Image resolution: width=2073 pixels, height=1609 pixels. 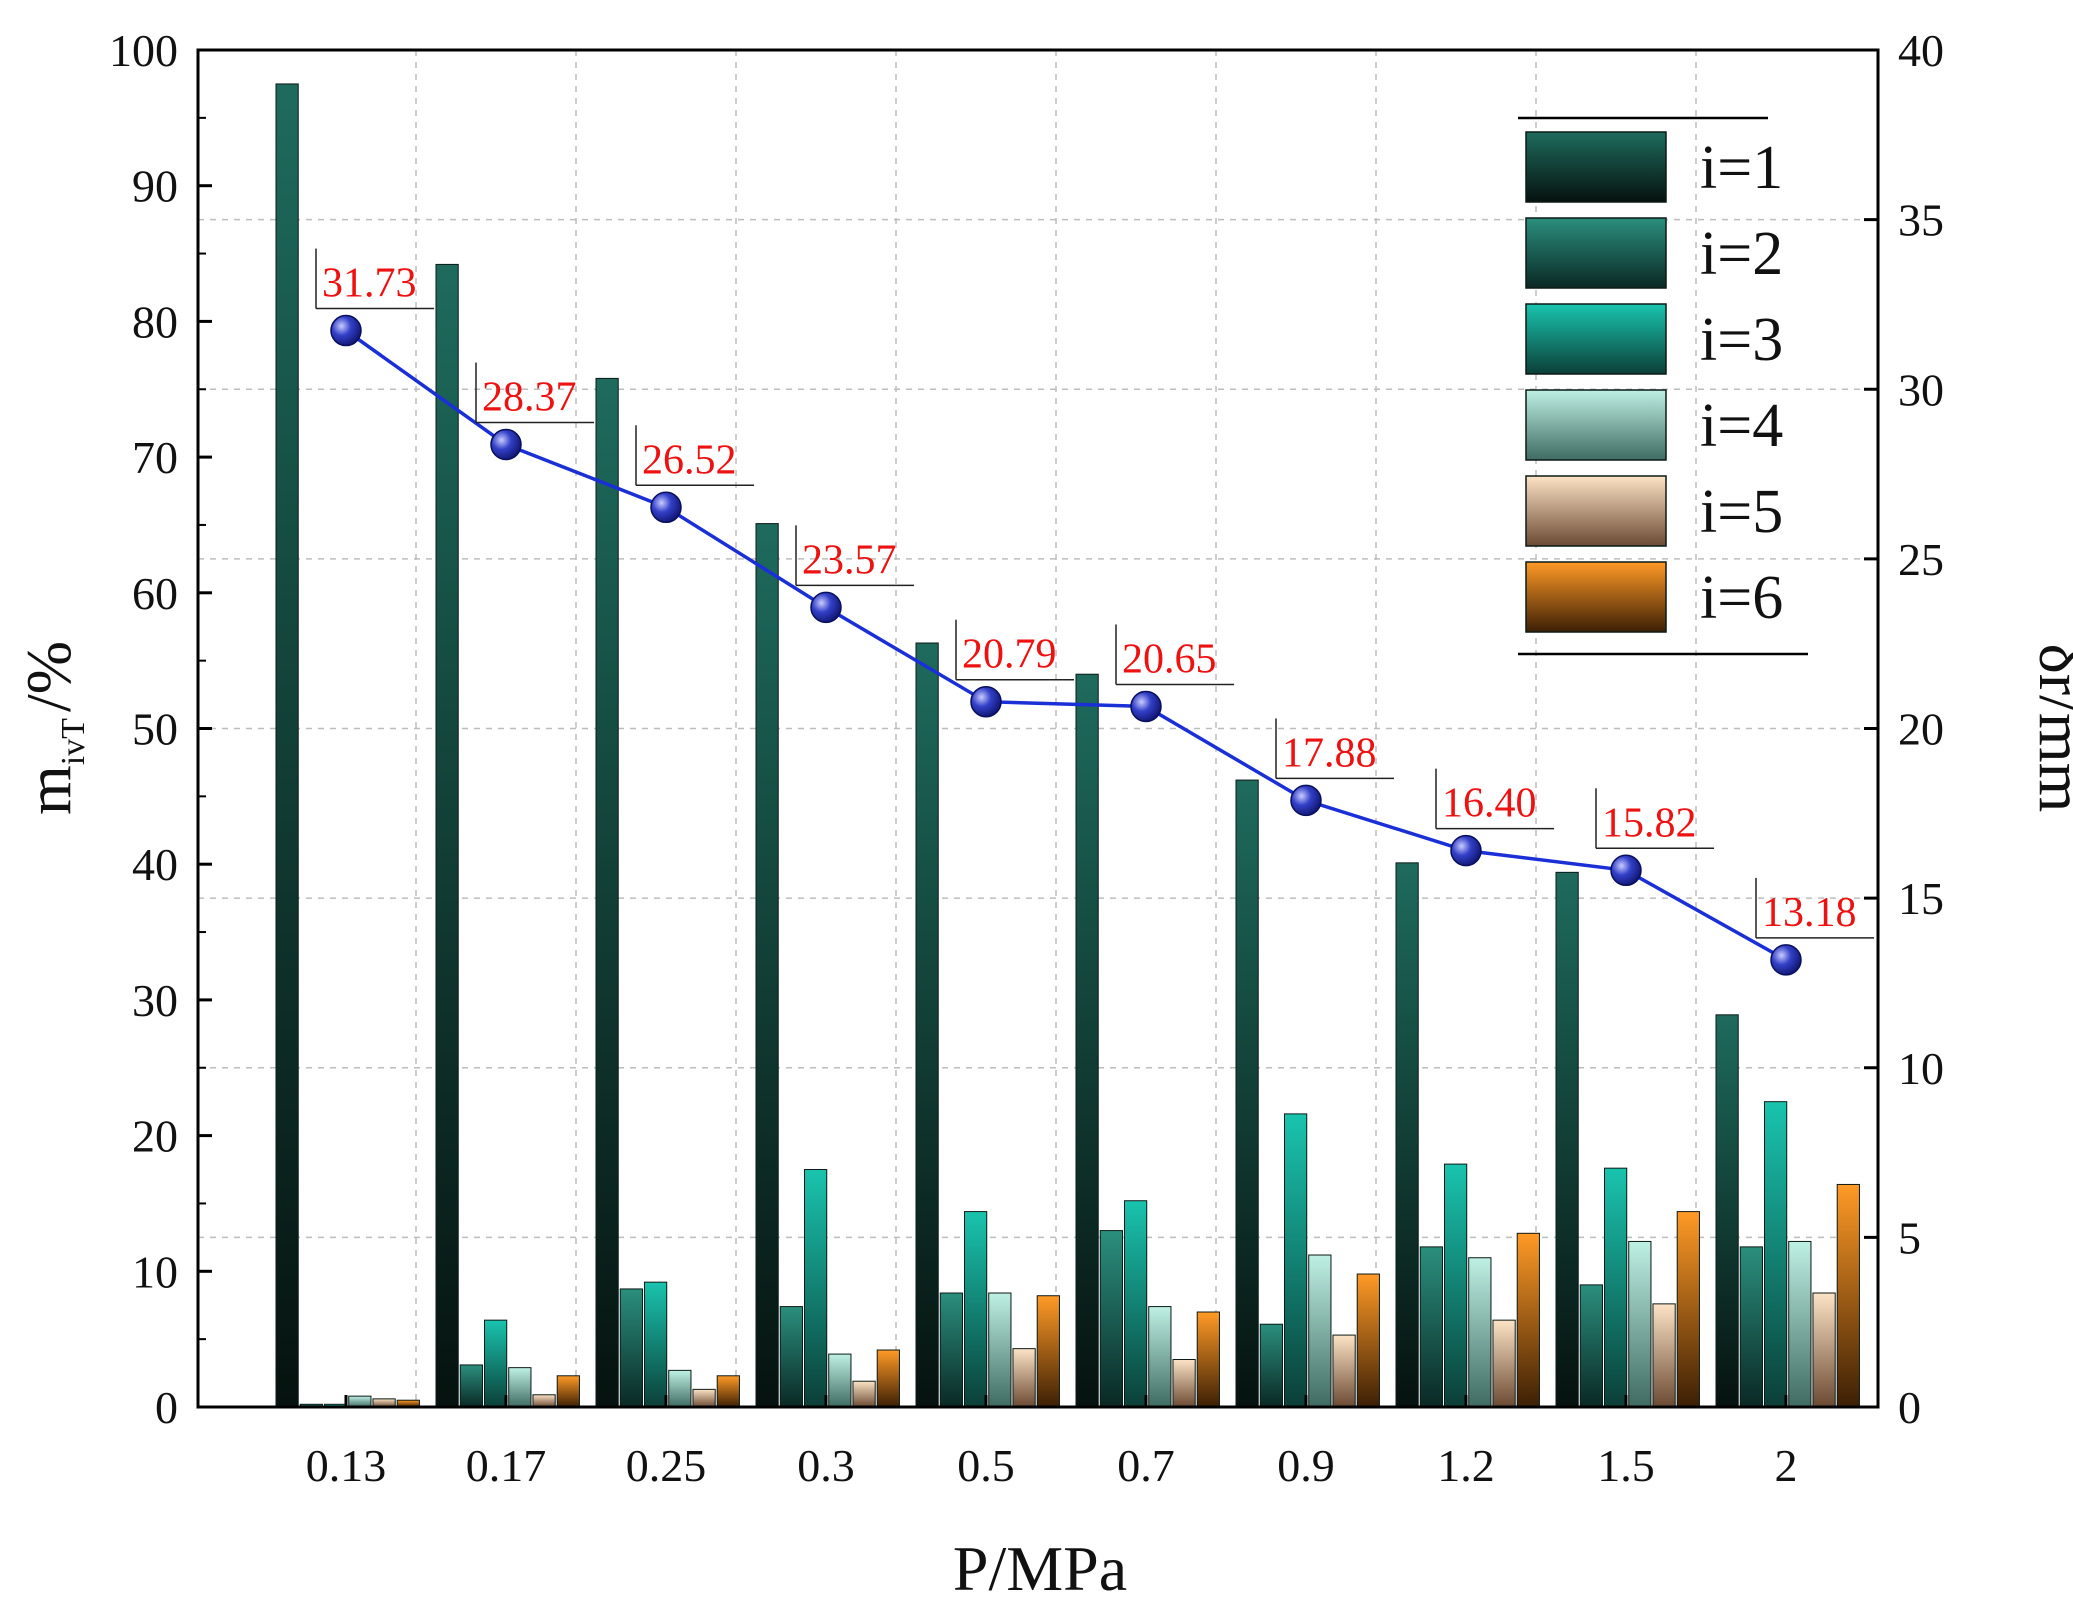 I want to click on legend-label-i2: i=2, so click(x=1741, y=254).